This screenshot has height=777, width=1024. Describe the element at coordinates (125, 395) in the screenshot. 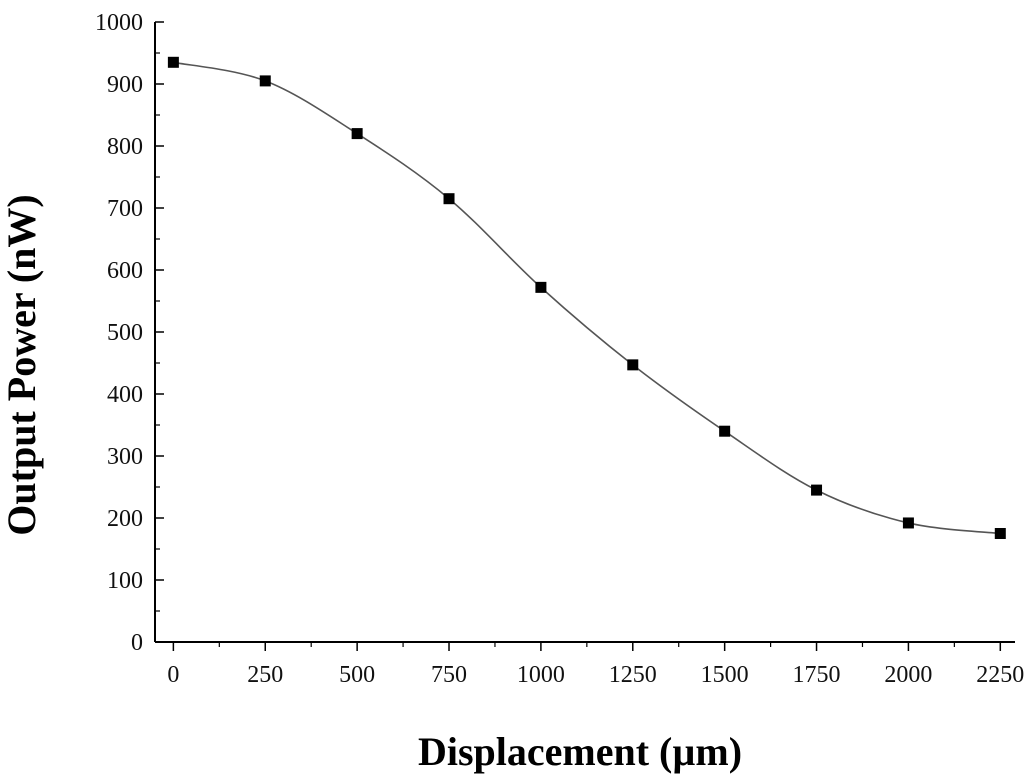

I see `y-tick-label: 400` at that location.